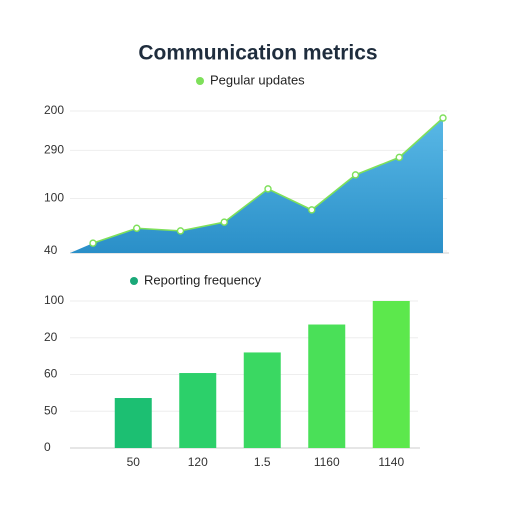 The image size is (512, 512). What do you see at coordinates (51, 337) in the screenshot?
I see `y-tick-label: 20` at bounding box center [51, 337].